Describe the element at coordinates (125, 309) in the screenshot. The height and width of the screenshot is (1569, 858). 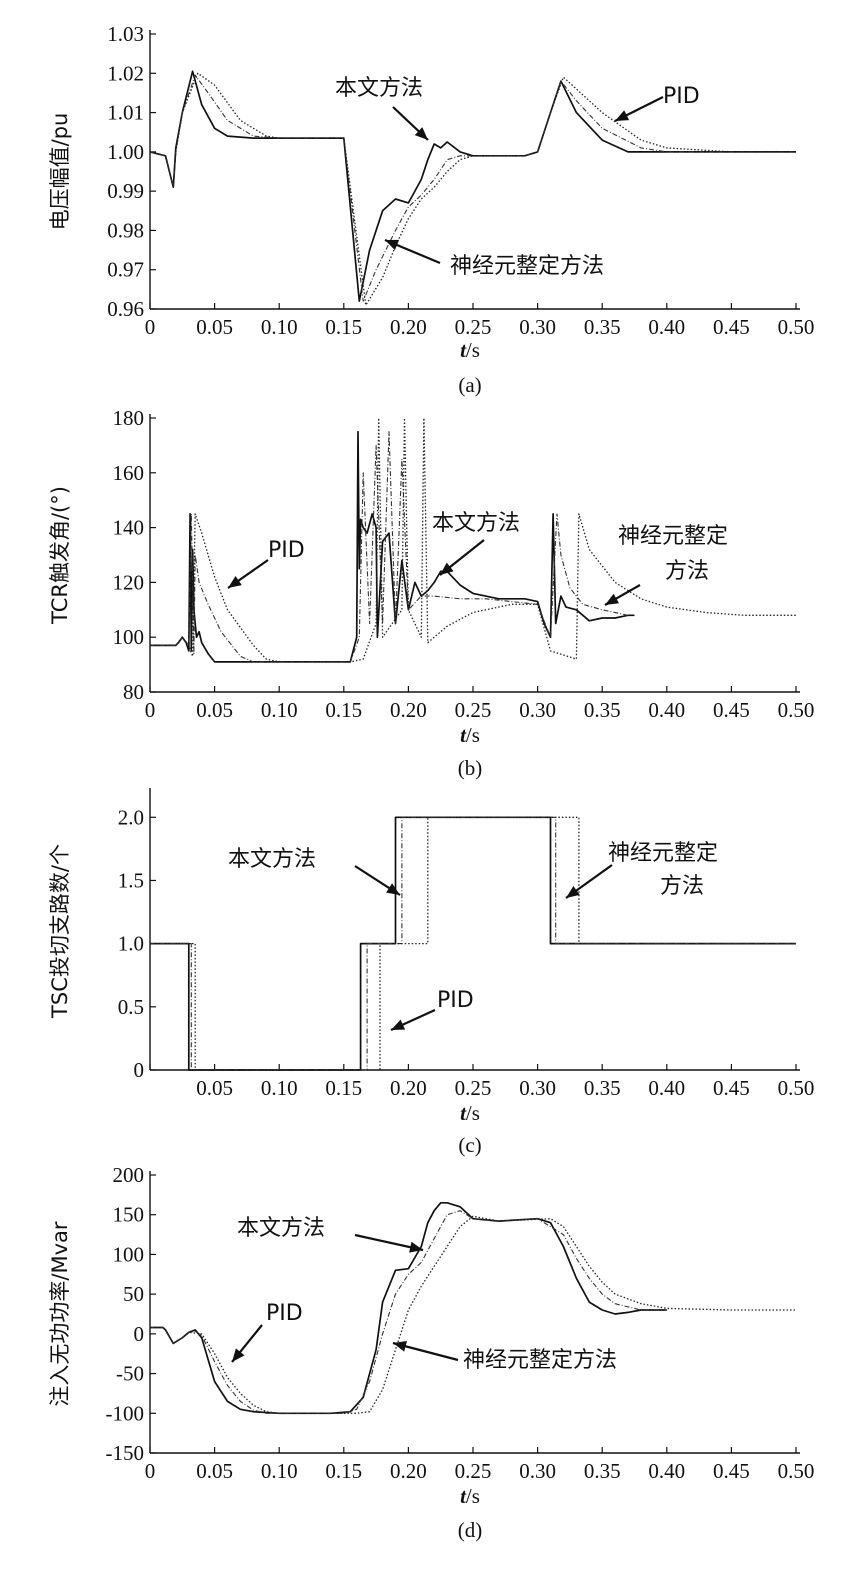
I see `y-tick-label: 0.96` at that location.